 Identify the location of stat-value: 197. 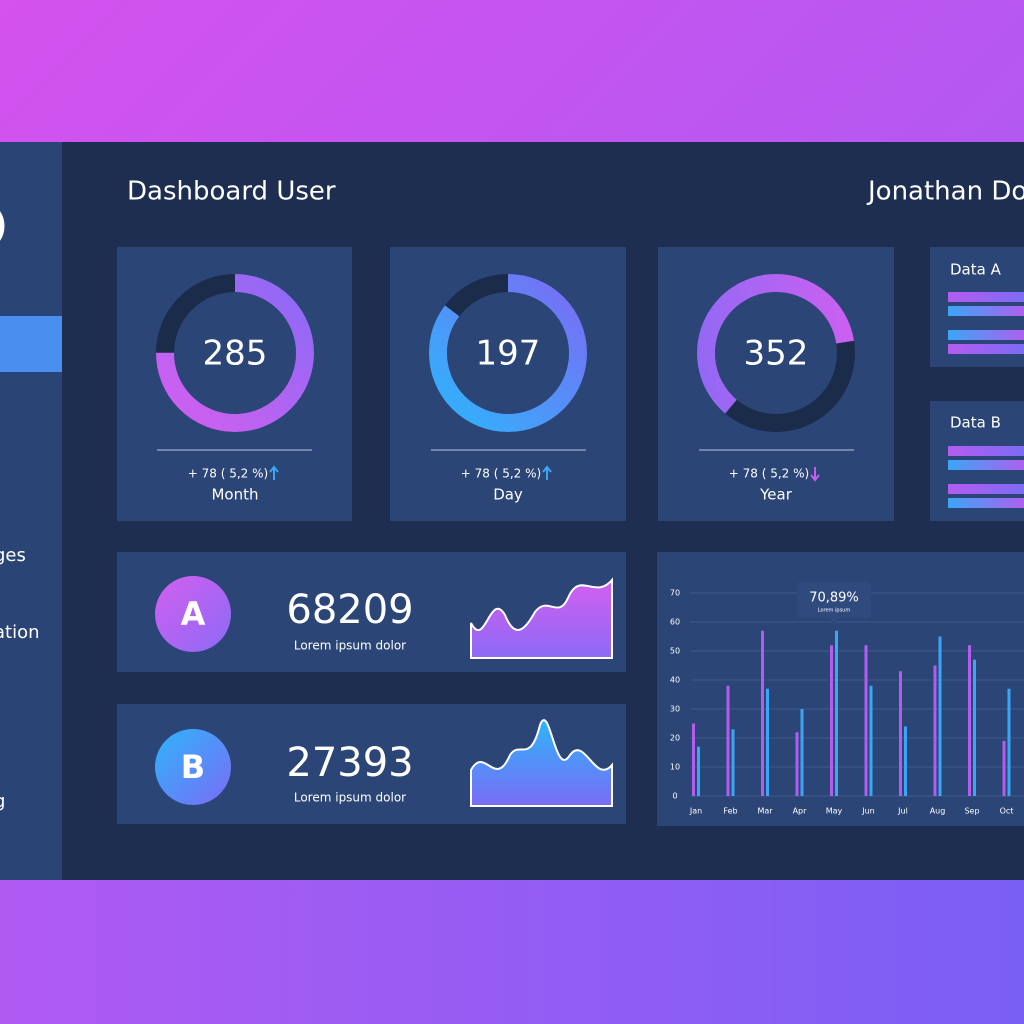
(508, 354).